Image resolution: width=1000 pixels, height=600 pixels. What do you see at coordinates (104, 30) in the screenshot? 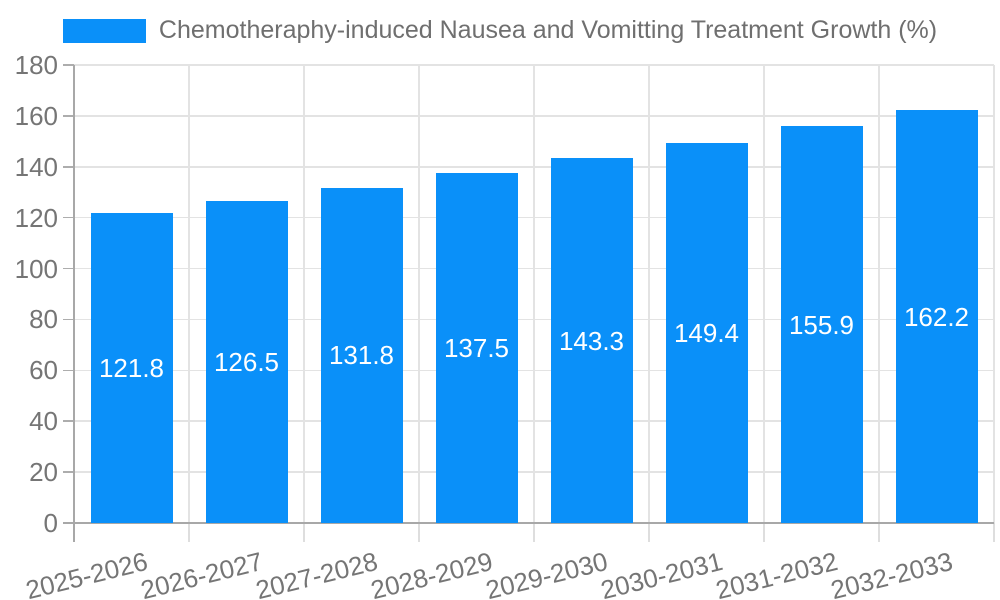
I see `legend-swatch` at bounding box center [104, 30].